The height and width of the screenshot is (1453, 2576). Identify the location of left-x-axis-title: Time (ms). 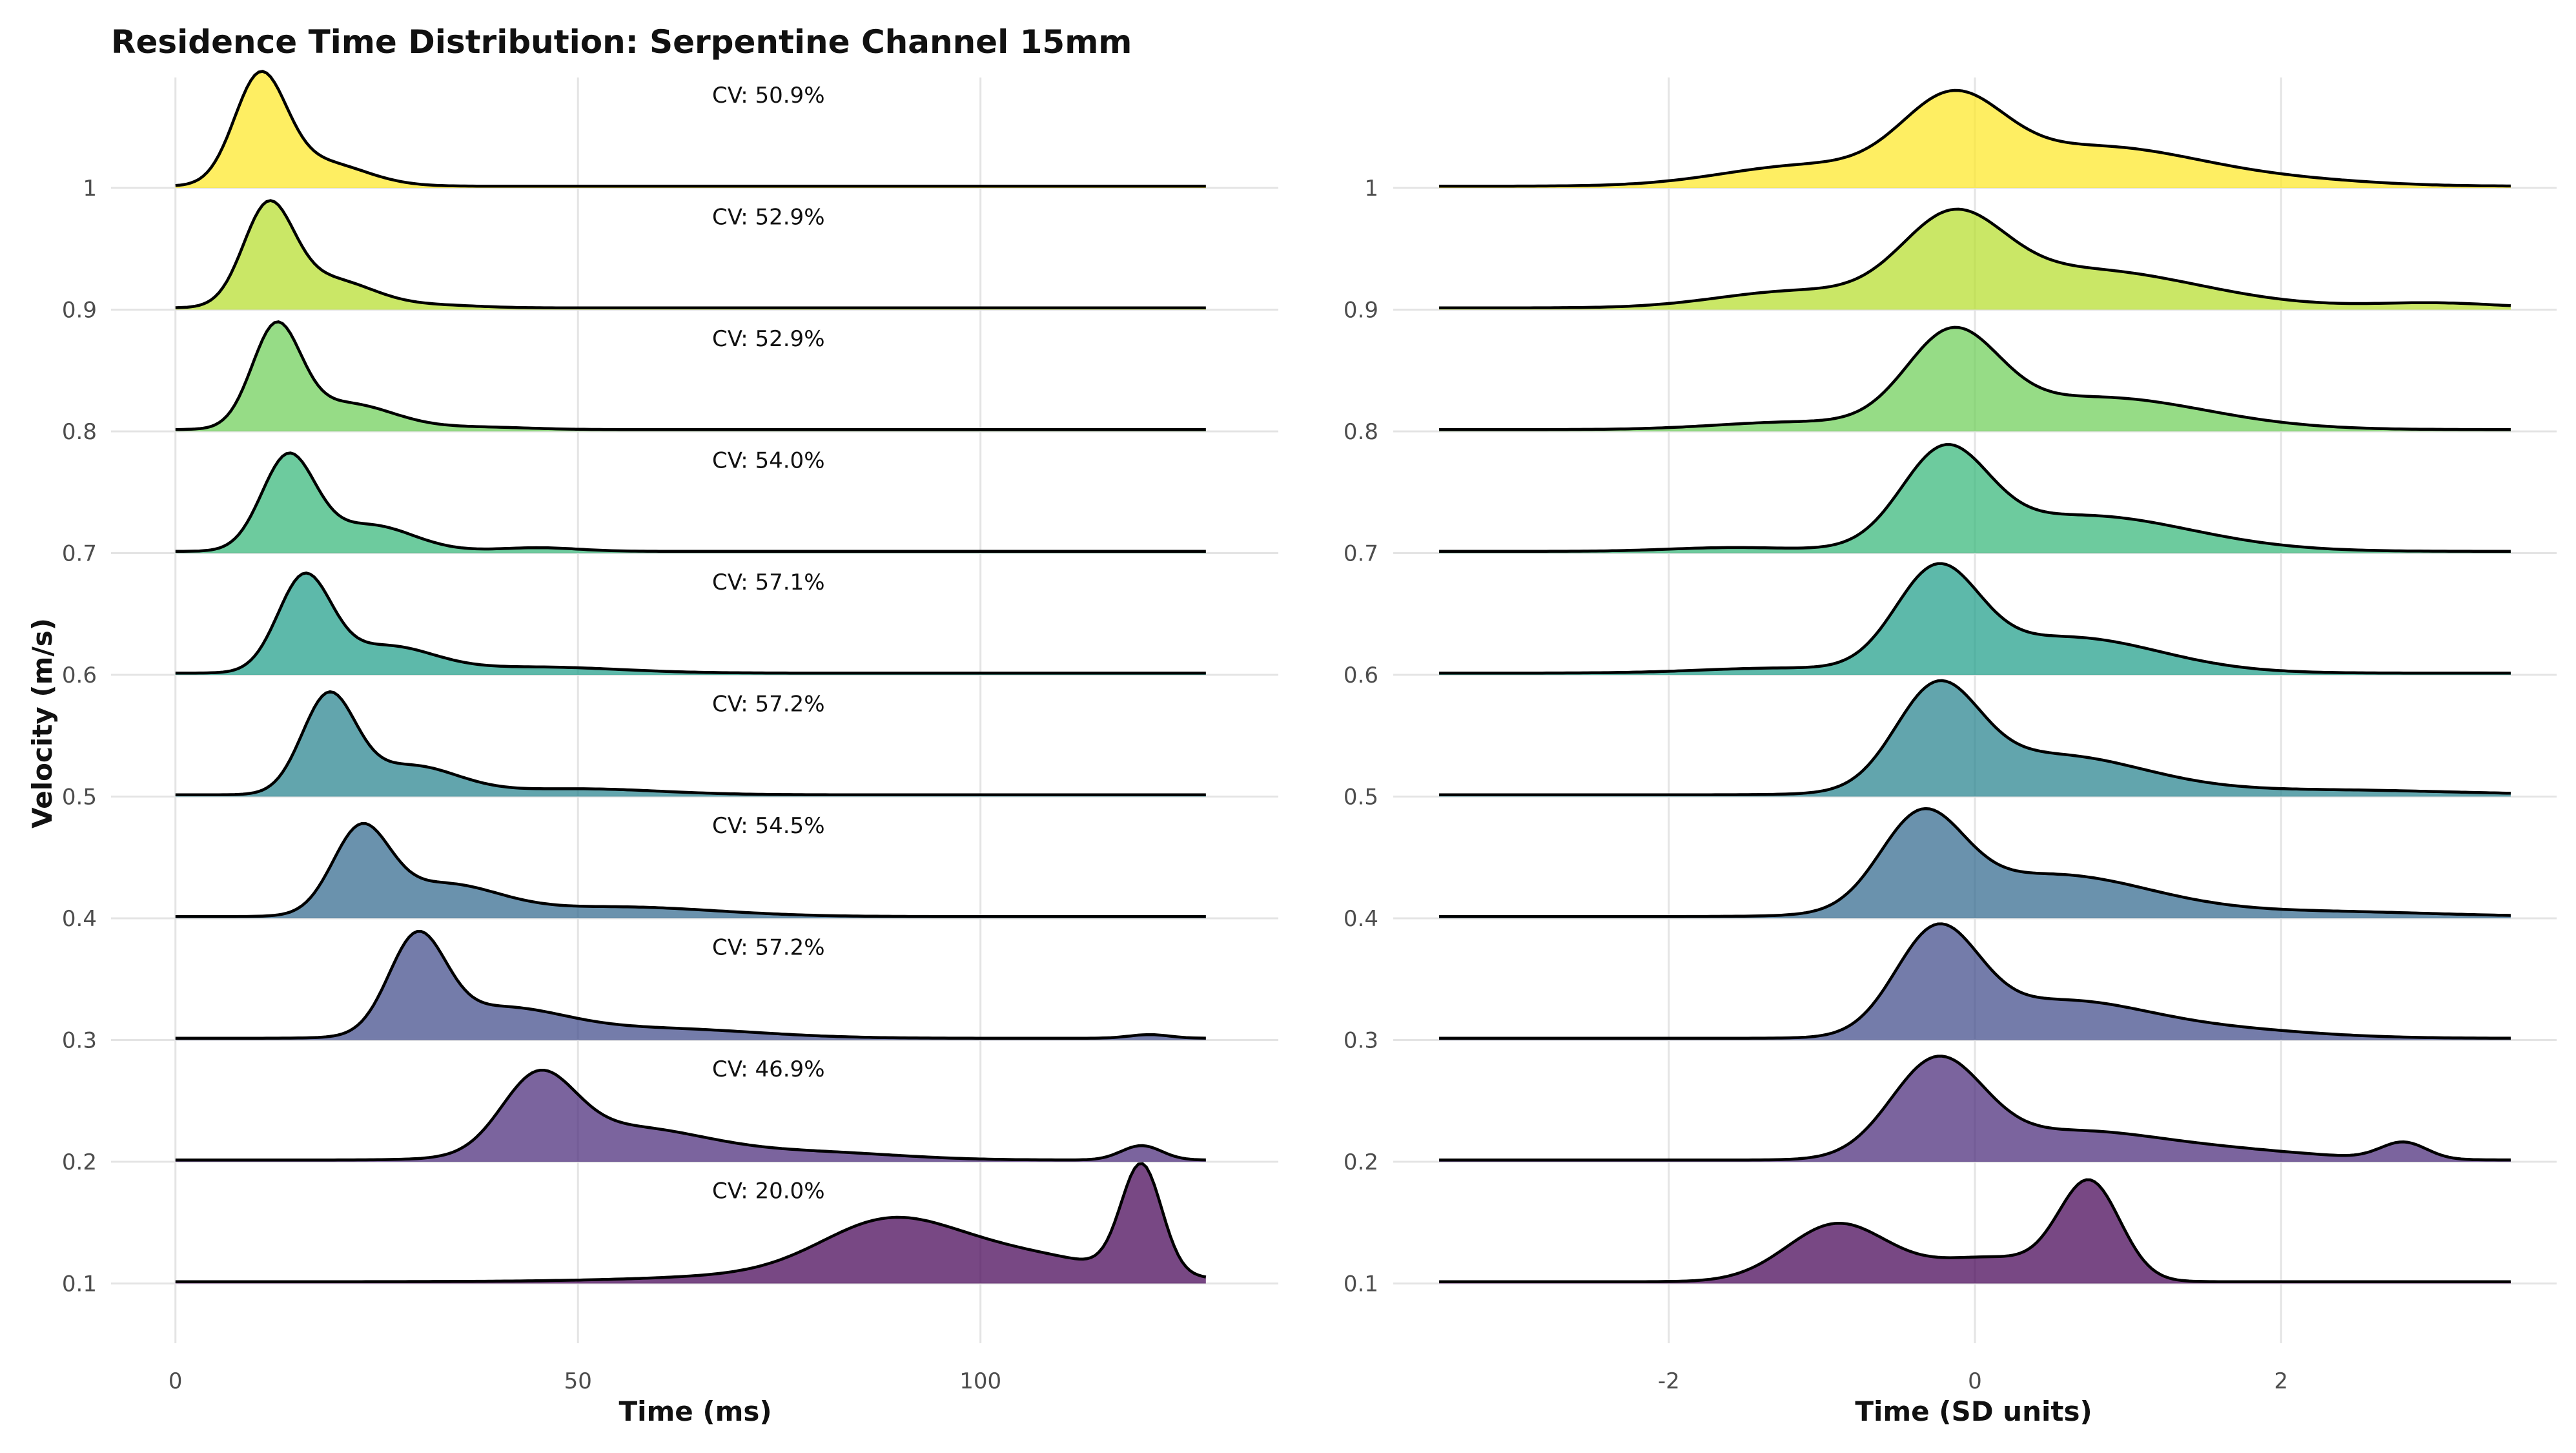
(695, 1411).